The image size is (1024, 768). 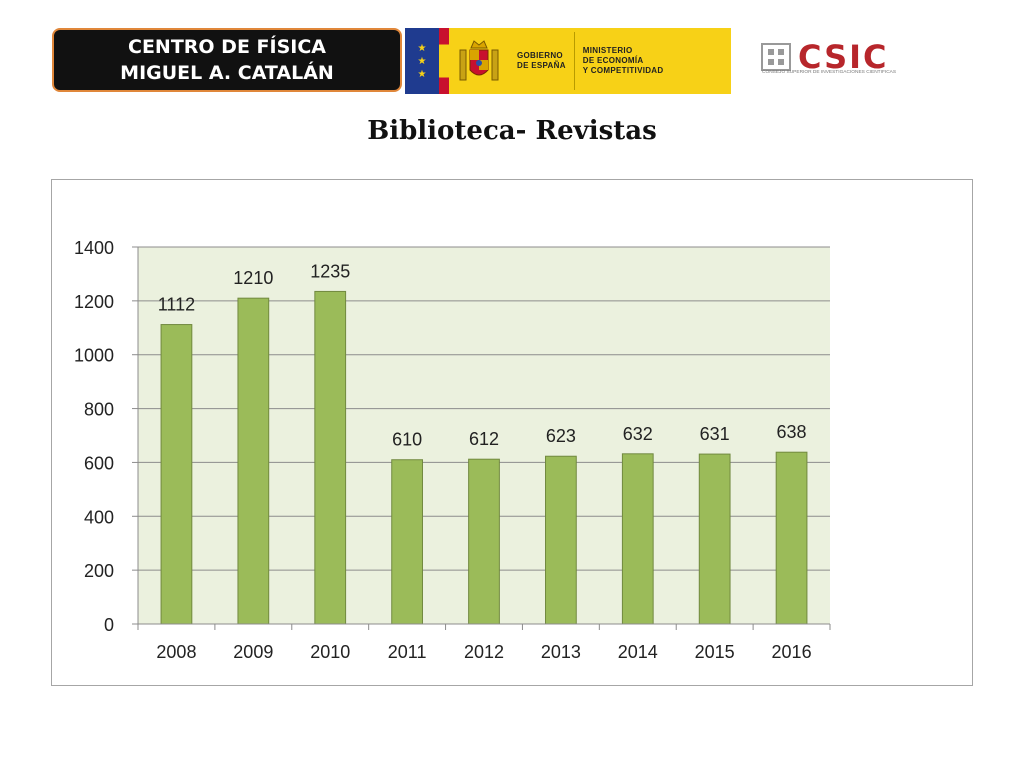 I want to click on institution-name-line1: CENTRO DE FÍSICA, so click(x=227, y=47).